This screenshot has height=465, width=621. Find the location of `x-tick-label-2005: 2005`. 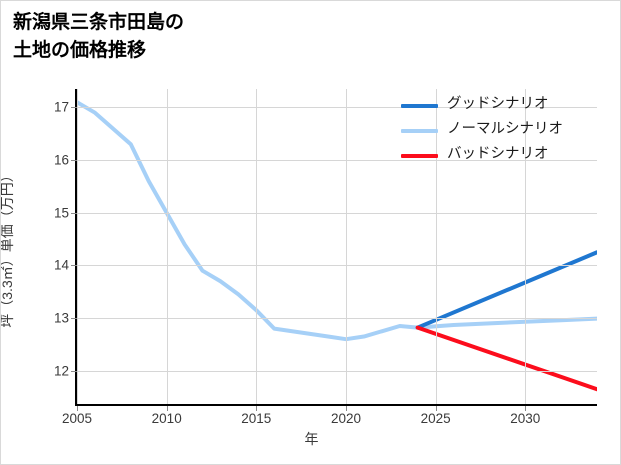

x-tick-label-2005: 2005 is located at coordinates (77, 418).